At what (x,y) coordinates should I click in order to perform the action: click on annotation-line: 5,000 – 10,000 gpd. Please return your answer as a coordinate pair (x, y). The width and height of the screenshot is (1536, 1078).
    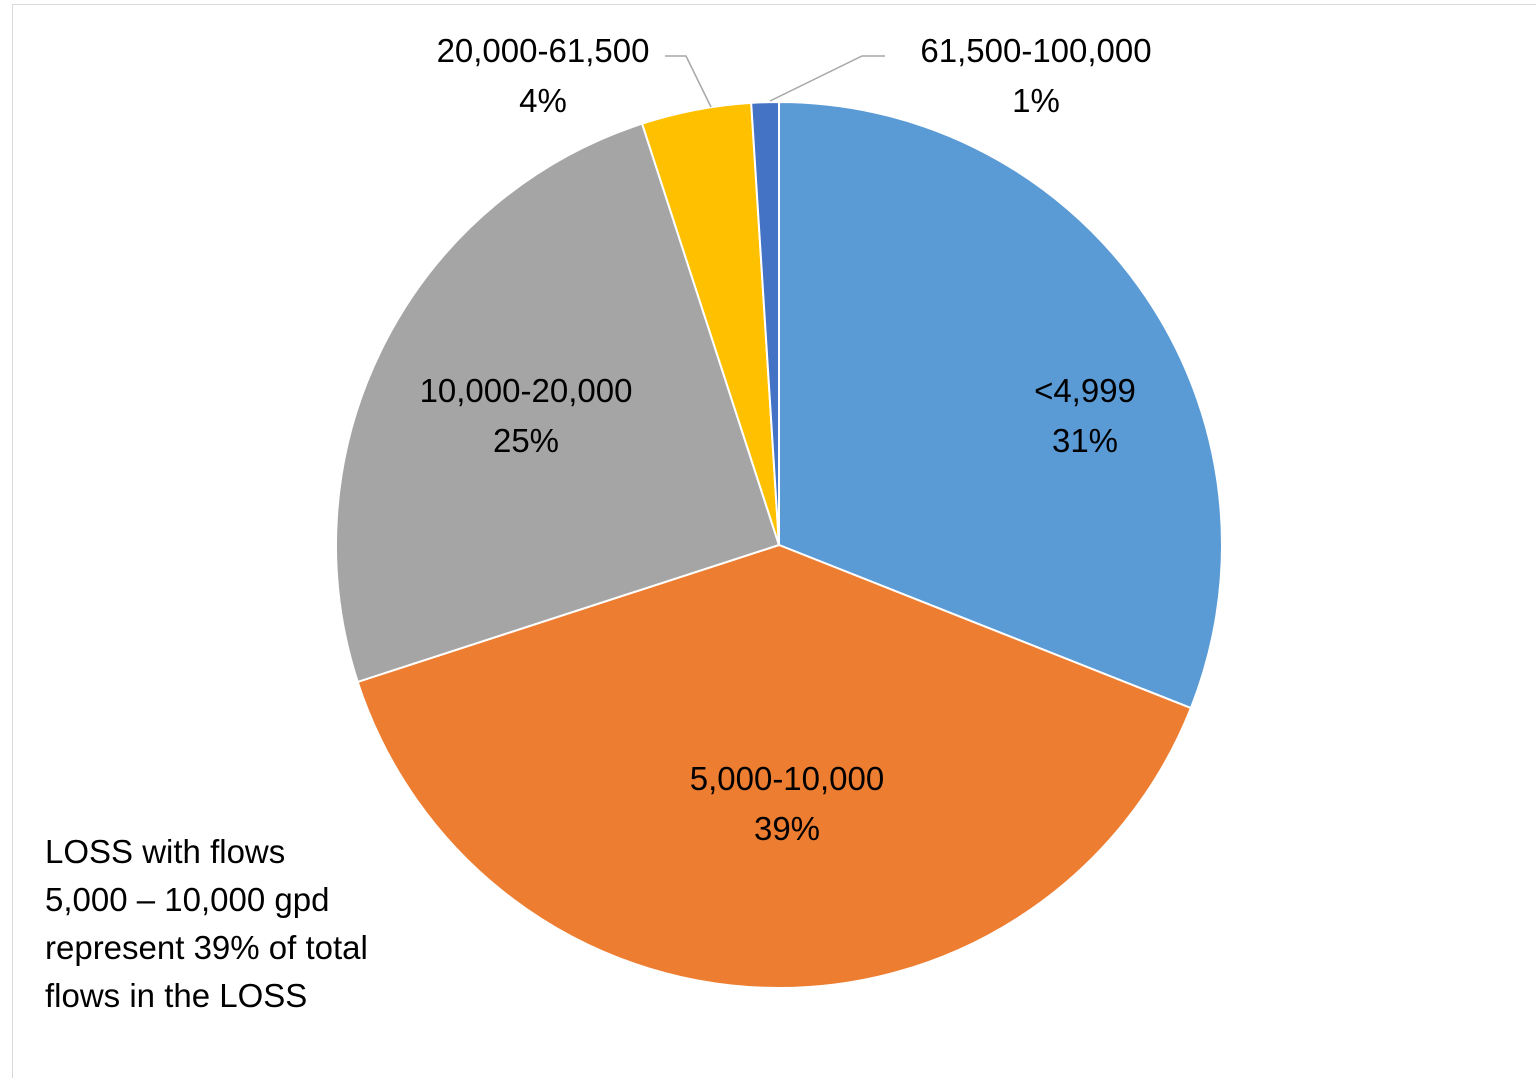
    Looking at the image, I should click on (187, 899).